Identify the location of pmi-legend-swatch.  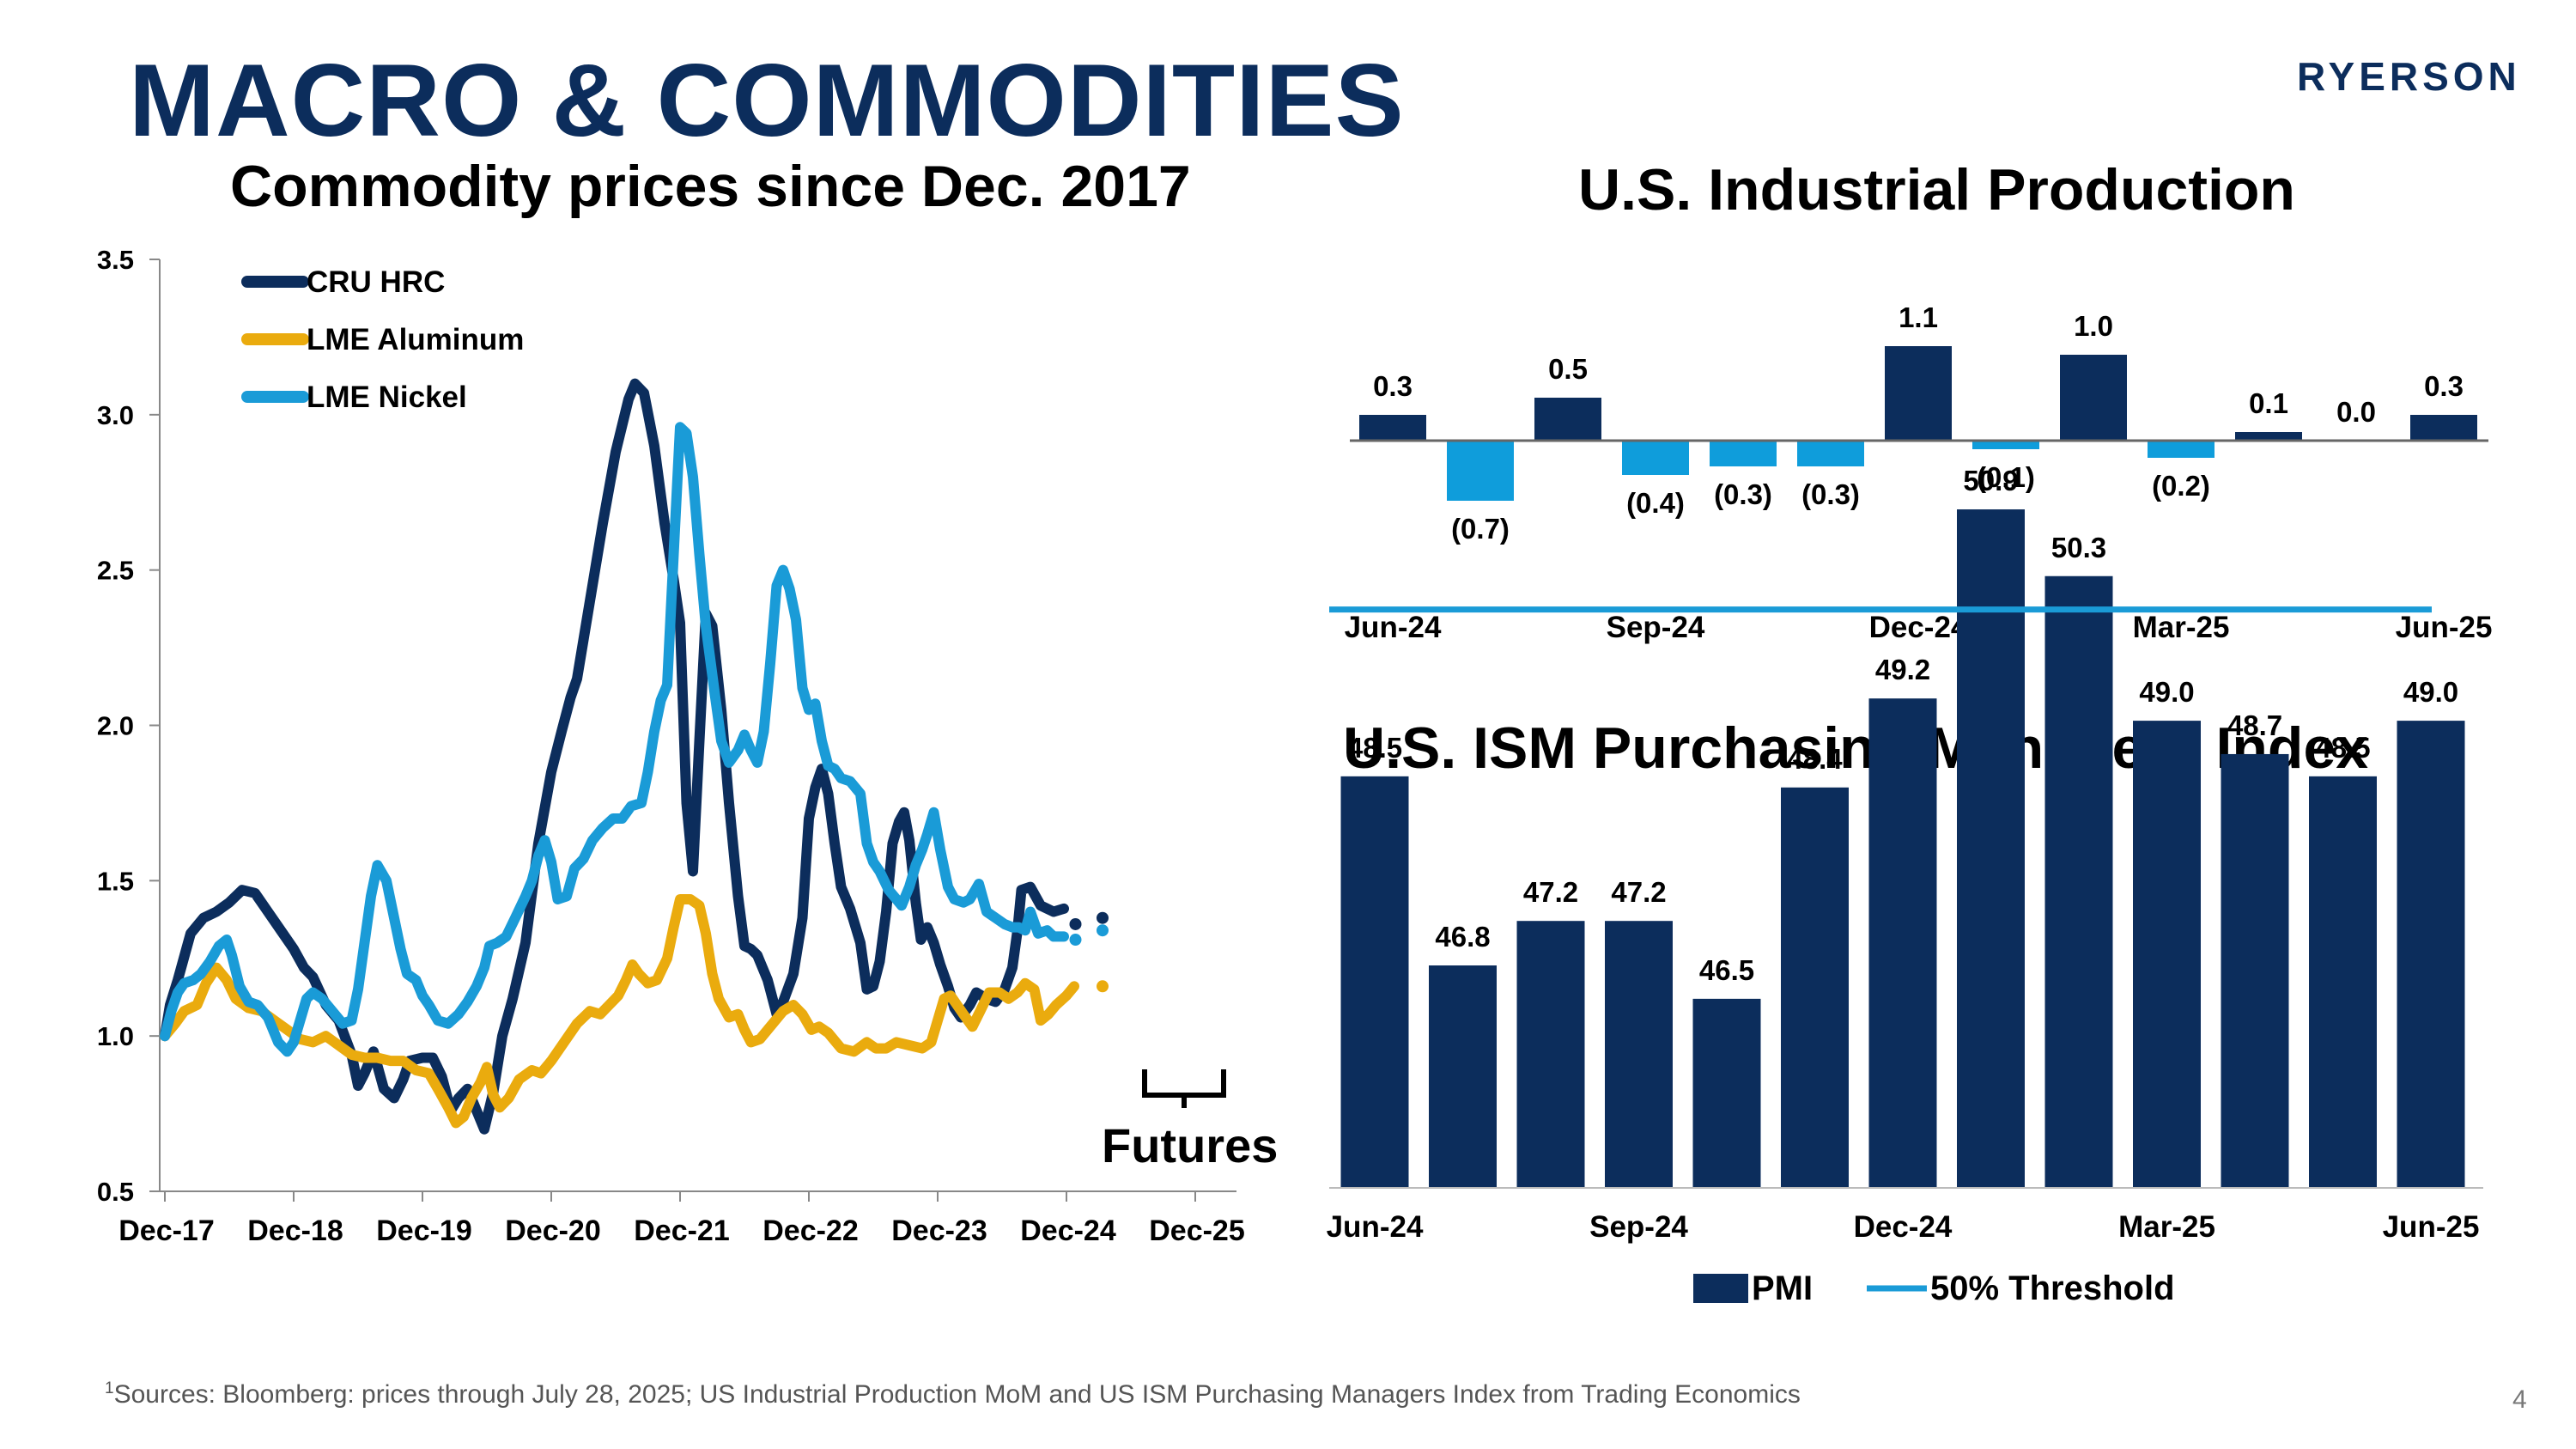
(1720, 1288).